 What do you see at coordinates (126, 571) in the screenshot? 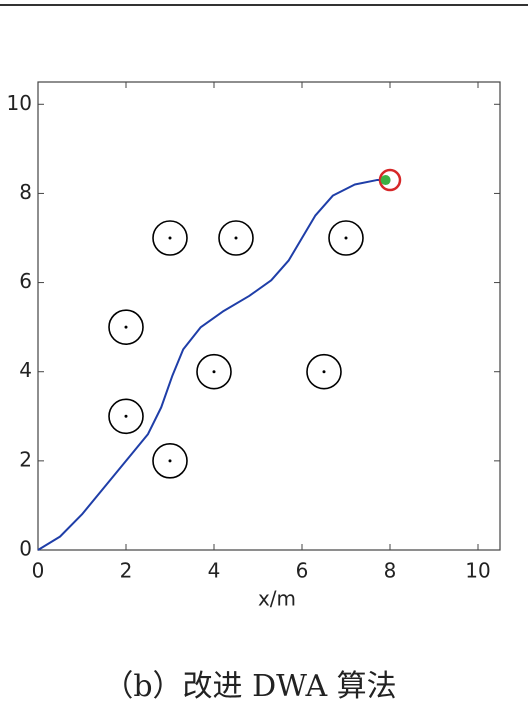
I see `x-tick-label: 2` at bounding box center [126, 571].